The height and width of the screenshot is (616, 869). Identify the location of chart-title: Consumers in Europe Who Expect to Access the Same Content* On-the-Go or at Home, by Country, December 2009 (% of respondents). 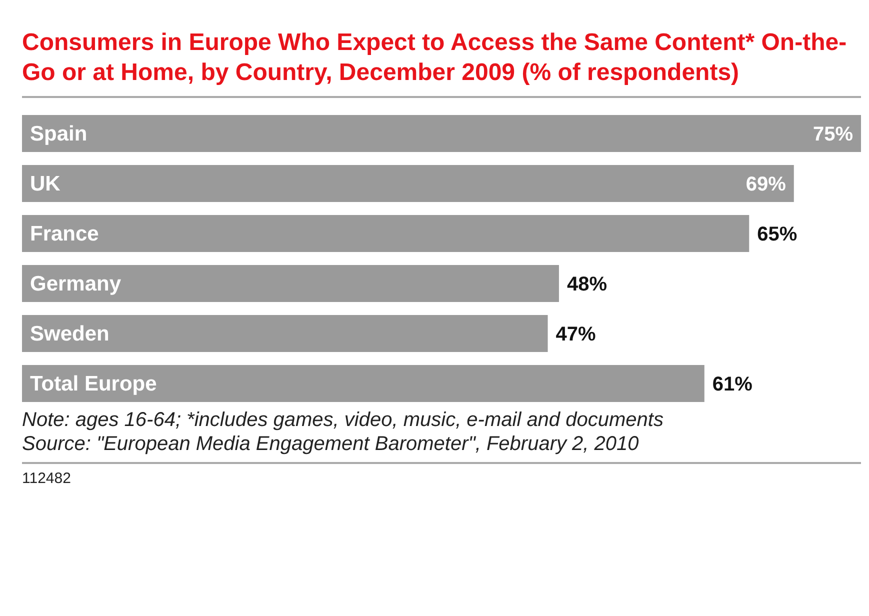
(441, 53).